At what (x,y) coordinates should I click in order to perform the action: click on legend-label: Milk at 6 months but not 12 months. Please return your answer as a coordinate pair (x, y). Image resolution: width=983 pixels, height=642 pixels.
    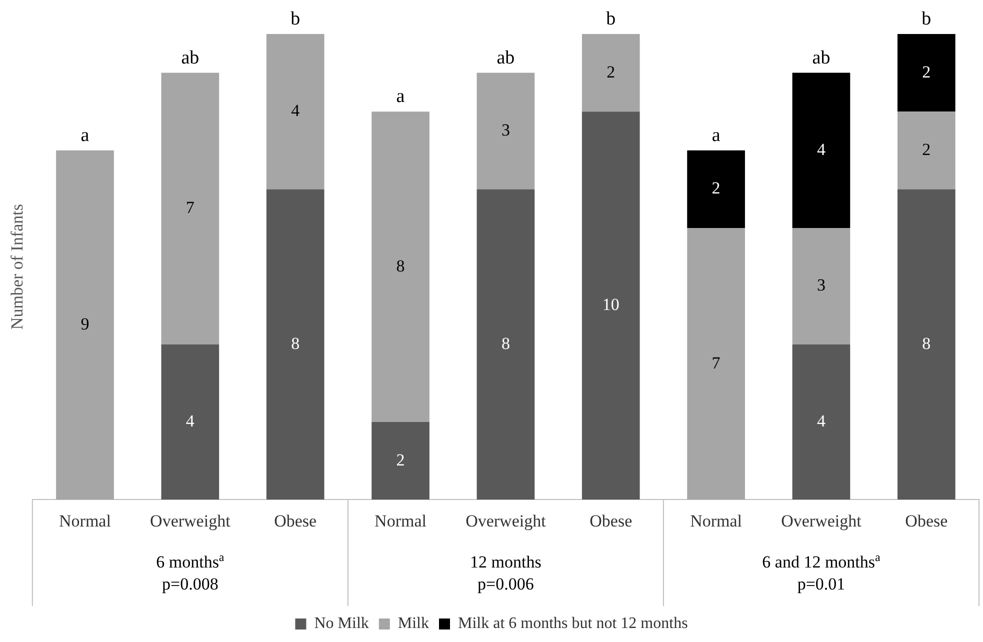
    Looking at the image, I should click on (573, 623).